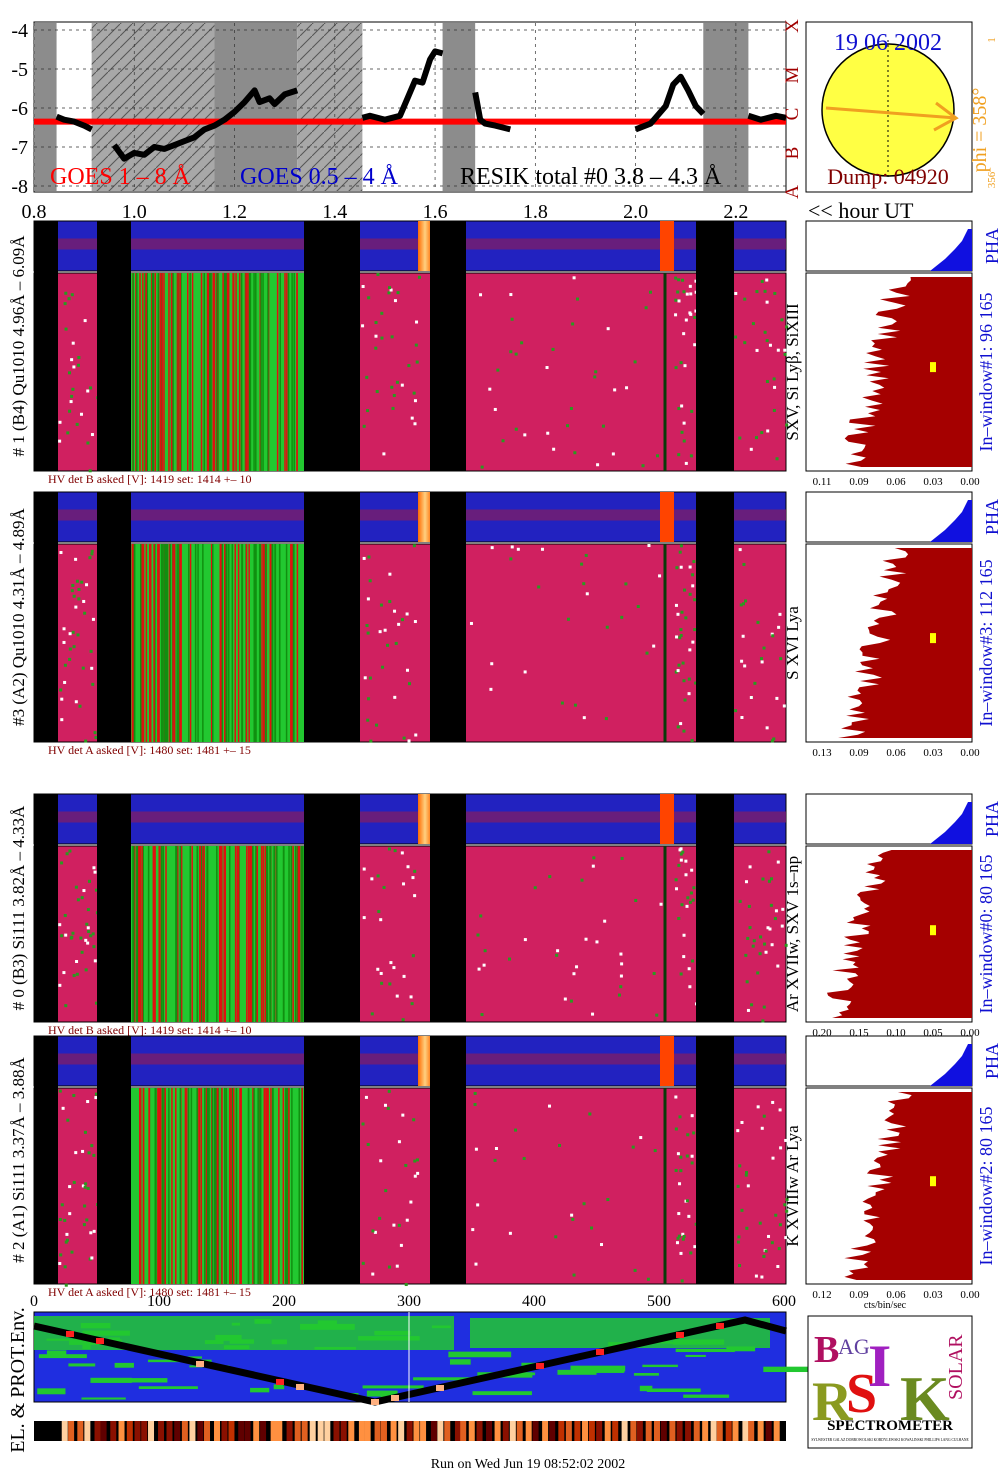  I want to click on hv-status: HV det A asked [V]: 1480 set: 1481 +– 15, so click(149, 1292).